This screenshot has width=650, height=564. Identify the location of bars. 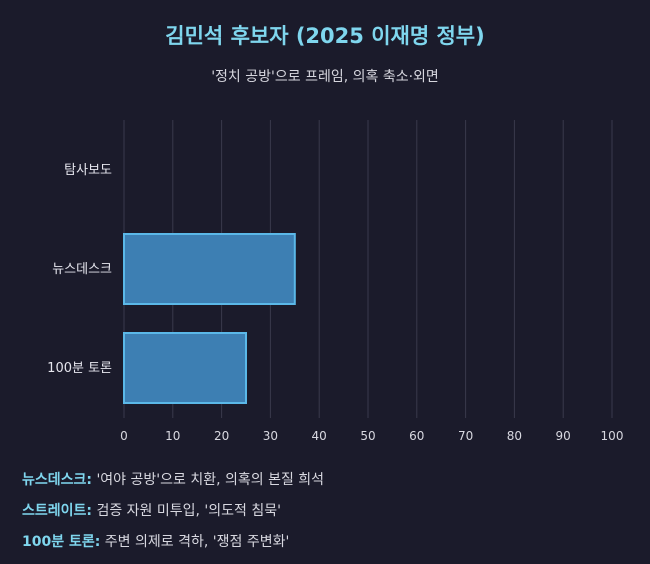
(209, 318).